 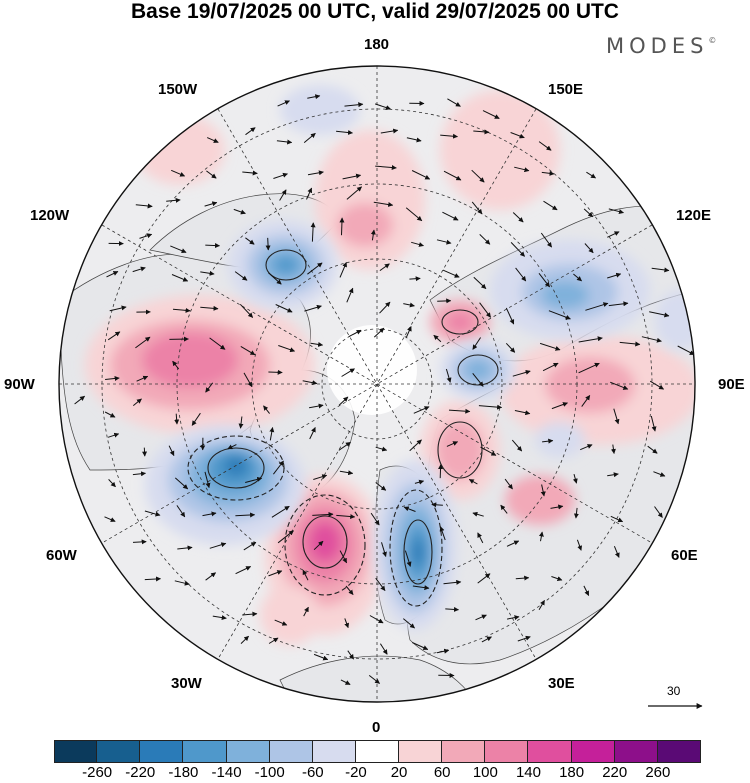 What do you see at coordinates (661, 46) in the screenshot?
I see `modes-logo: MODES©` at bounding box center [661, 46].